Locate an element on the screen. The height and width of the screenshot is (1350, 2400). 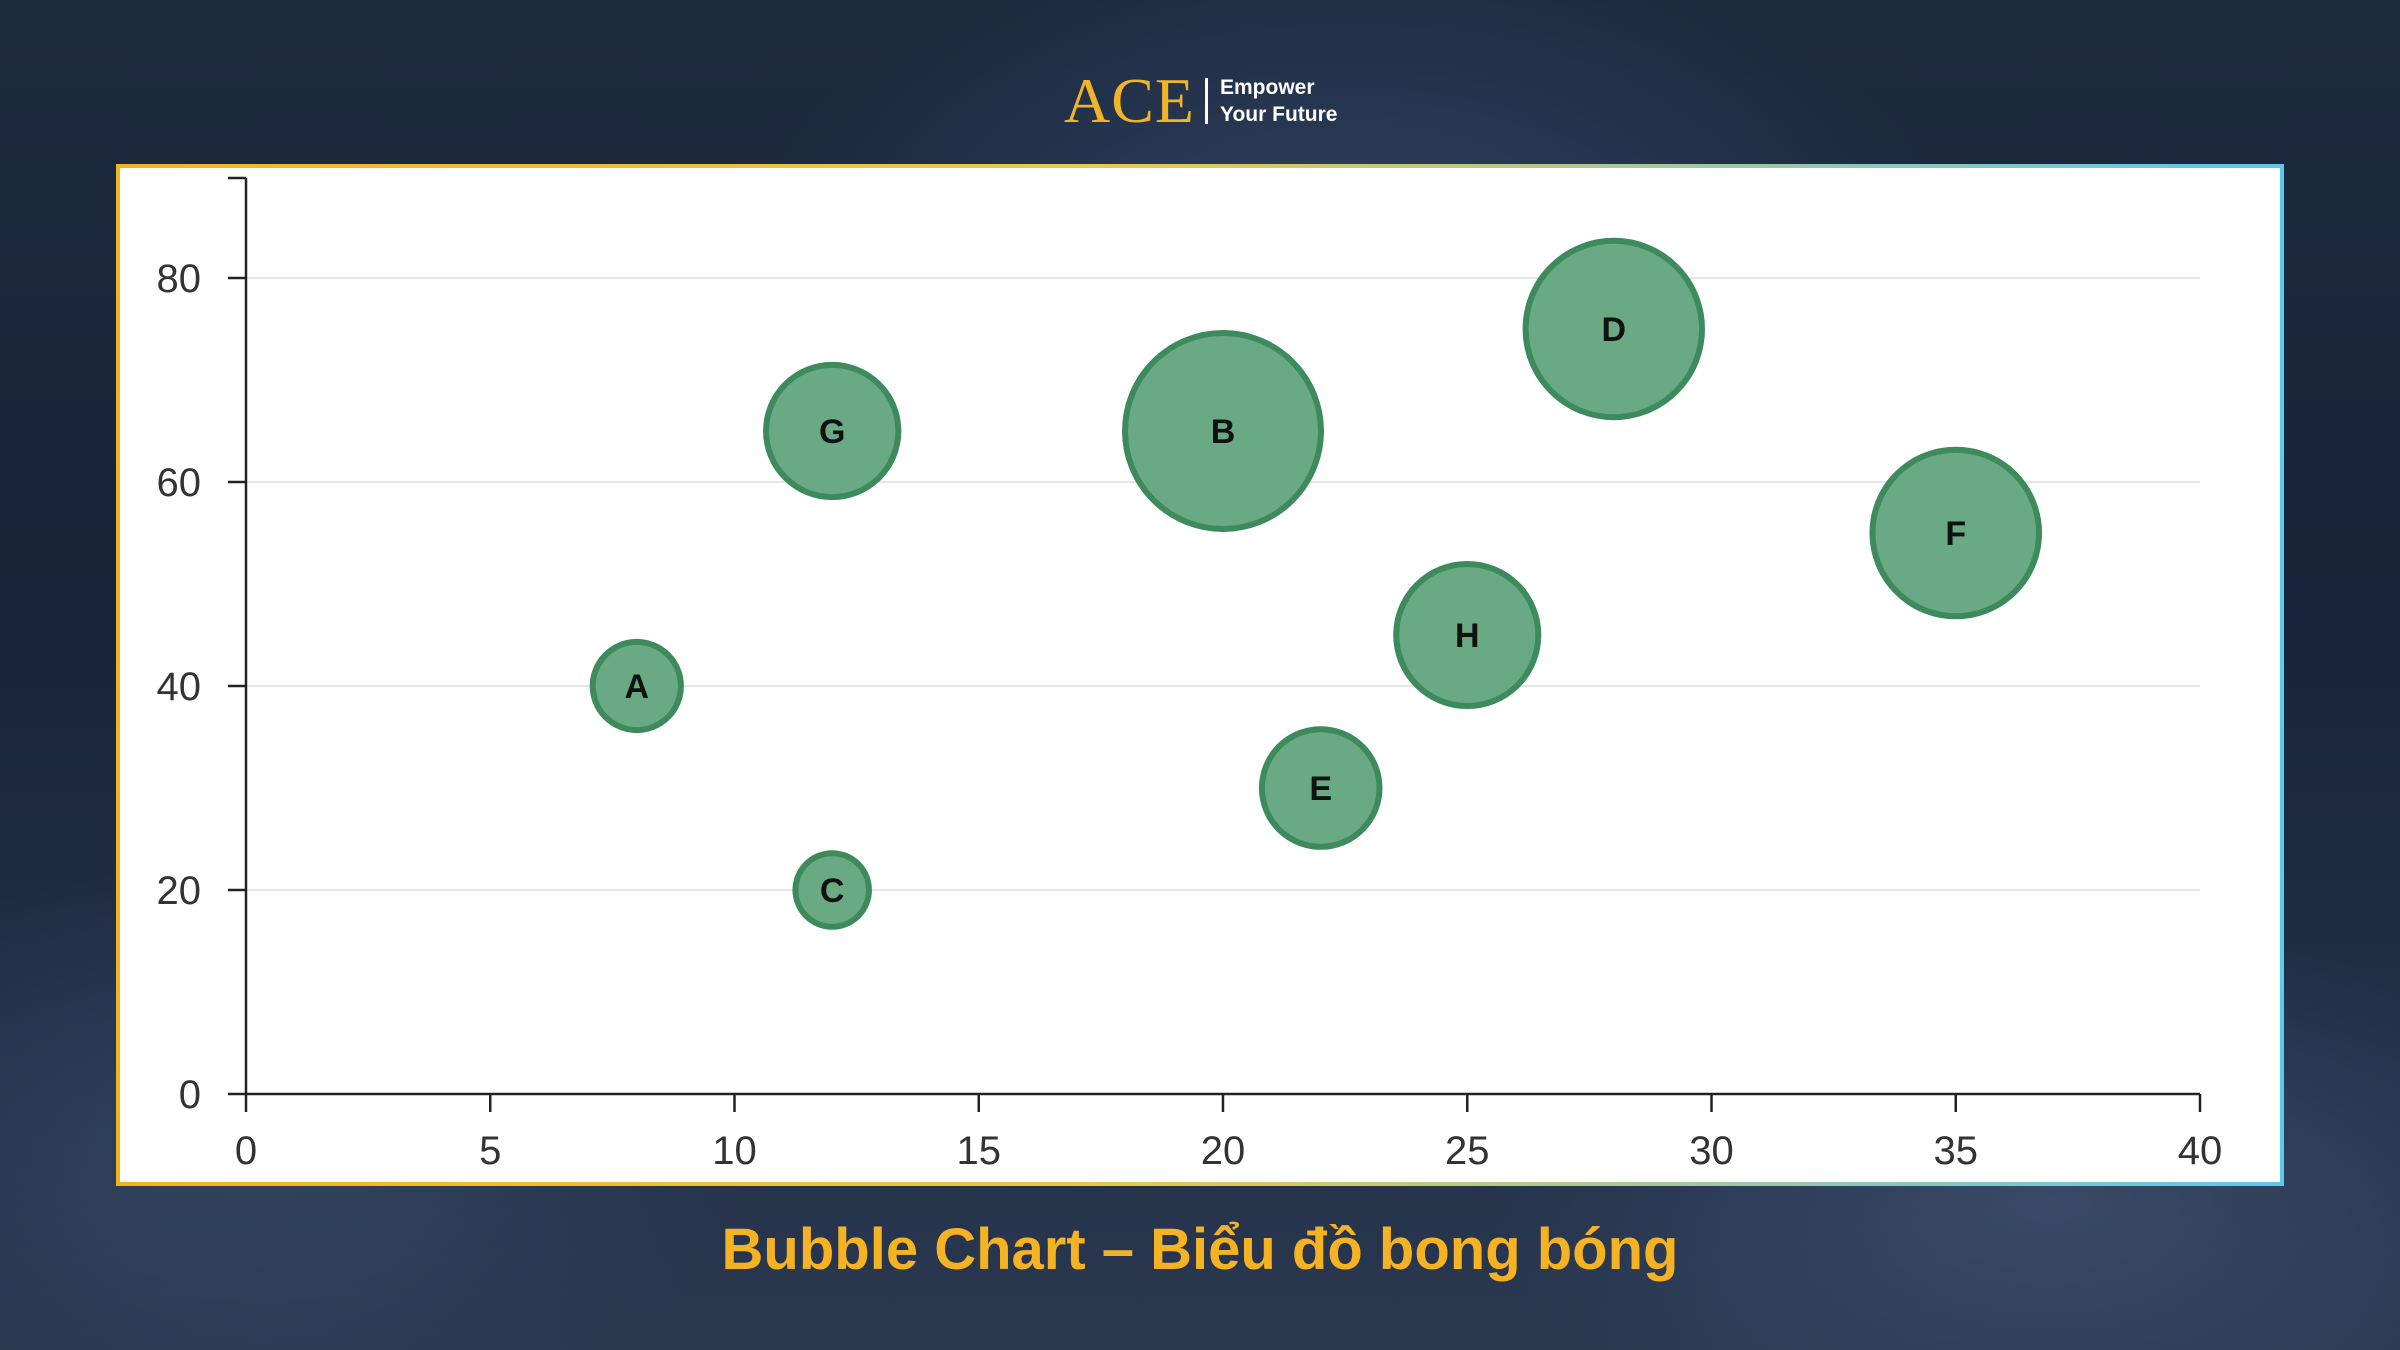
bubble-label: A is located at coordinates (637, 687).